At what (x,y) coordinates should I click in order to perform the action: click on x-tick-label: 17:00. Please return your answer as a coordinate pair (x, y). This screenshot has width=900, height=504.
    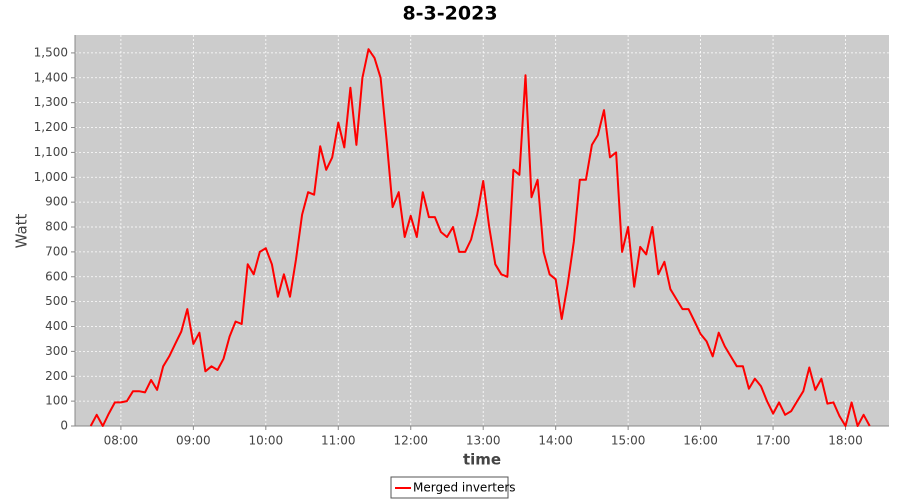
    Looking at the image, I should click on (773, 441).